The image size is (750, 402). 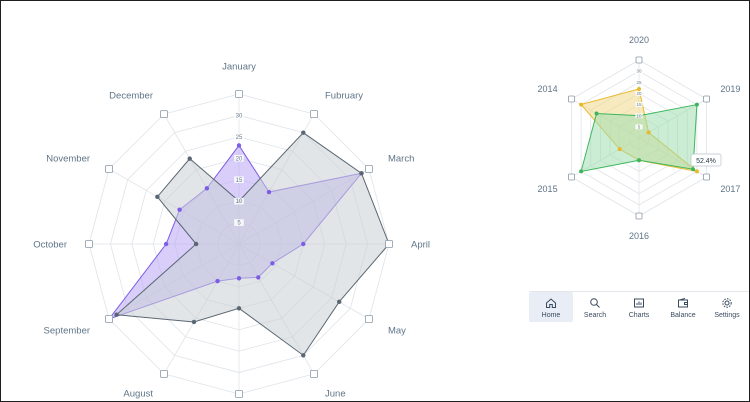 I want to click on nav-item-settings: Settings, so click(x=727, y=307).